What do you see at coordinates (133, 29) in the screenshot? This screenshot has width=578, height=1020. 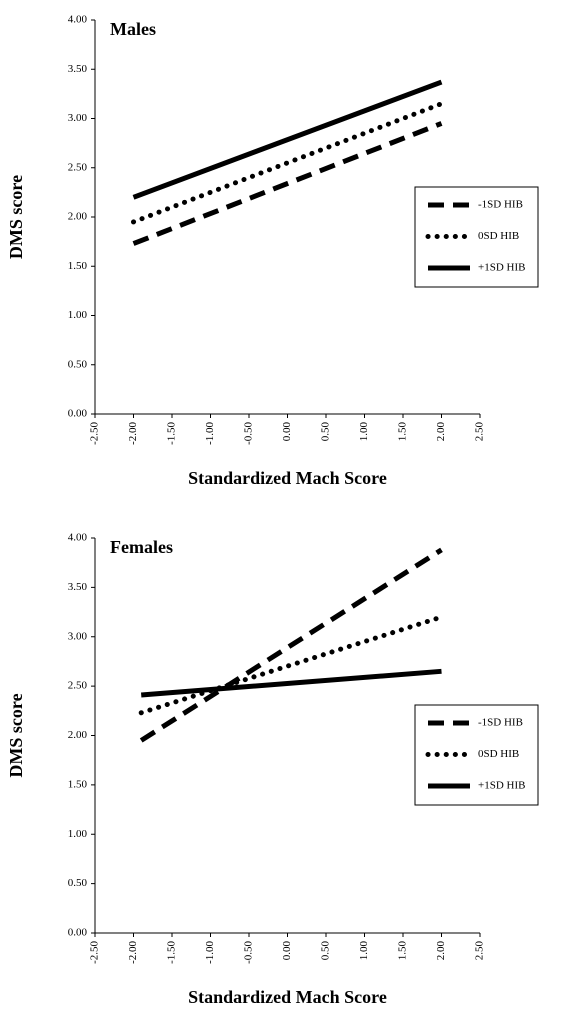 I see `chart-title: Males` at bounding box center [133, 29].